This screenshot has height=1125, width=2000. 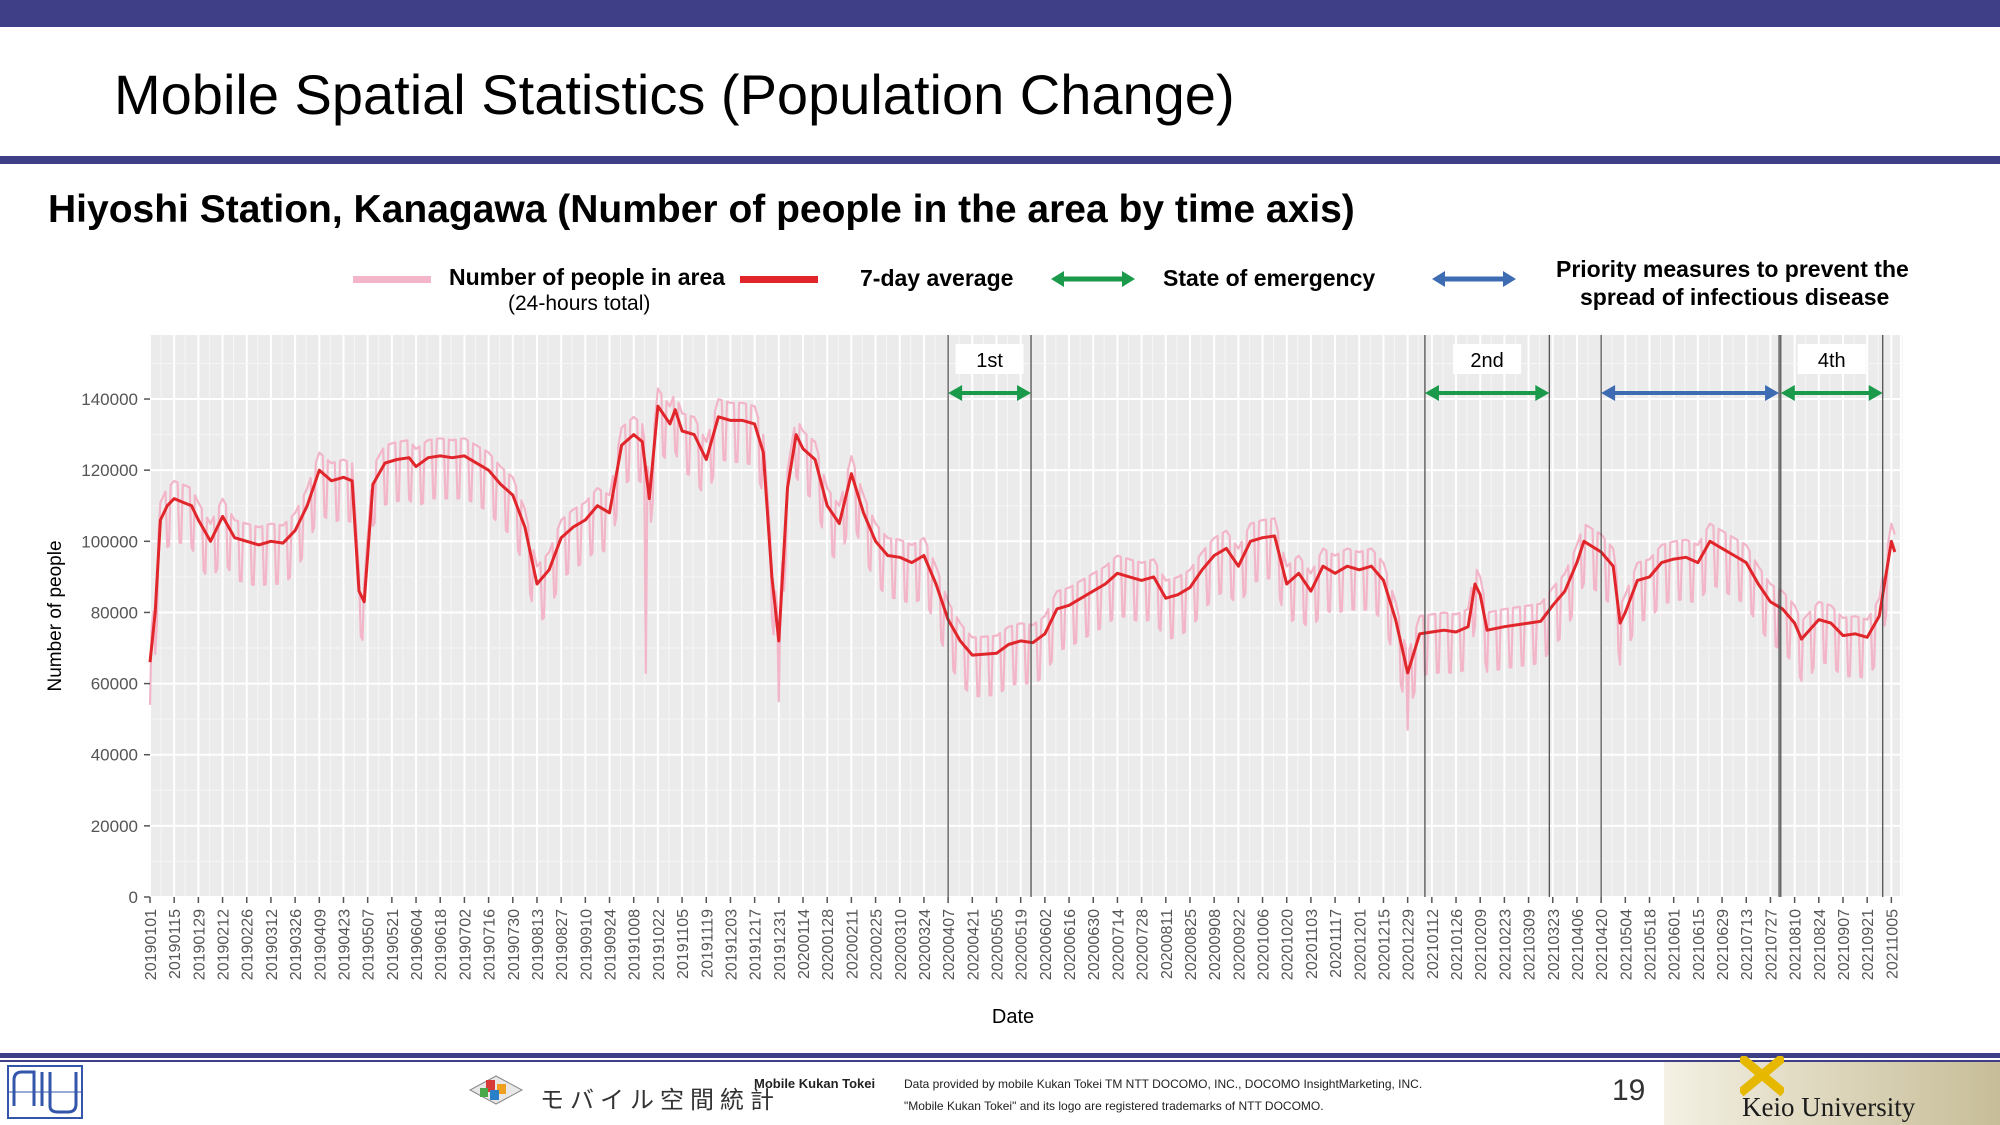 What do you see at coordinates (1000, 160) in the screenshot?
I see `title-divider` at bounding box center [1000, 160].